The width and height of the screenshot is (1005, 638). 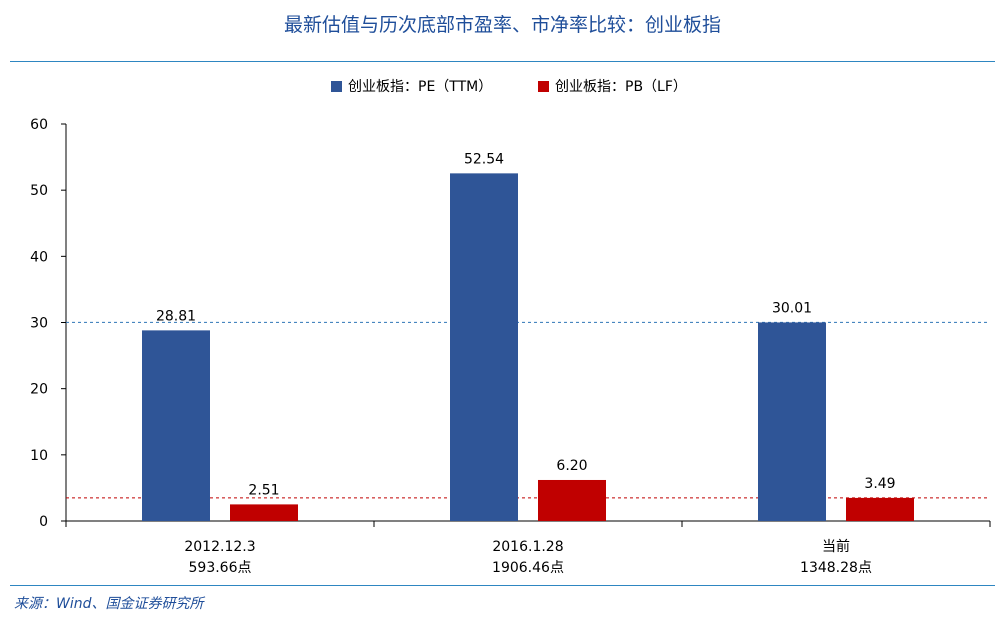 What do you see at coordinates (792, 308) in the screenshot?
I see `data-label: 30.01` at bounding box center [792, 308].